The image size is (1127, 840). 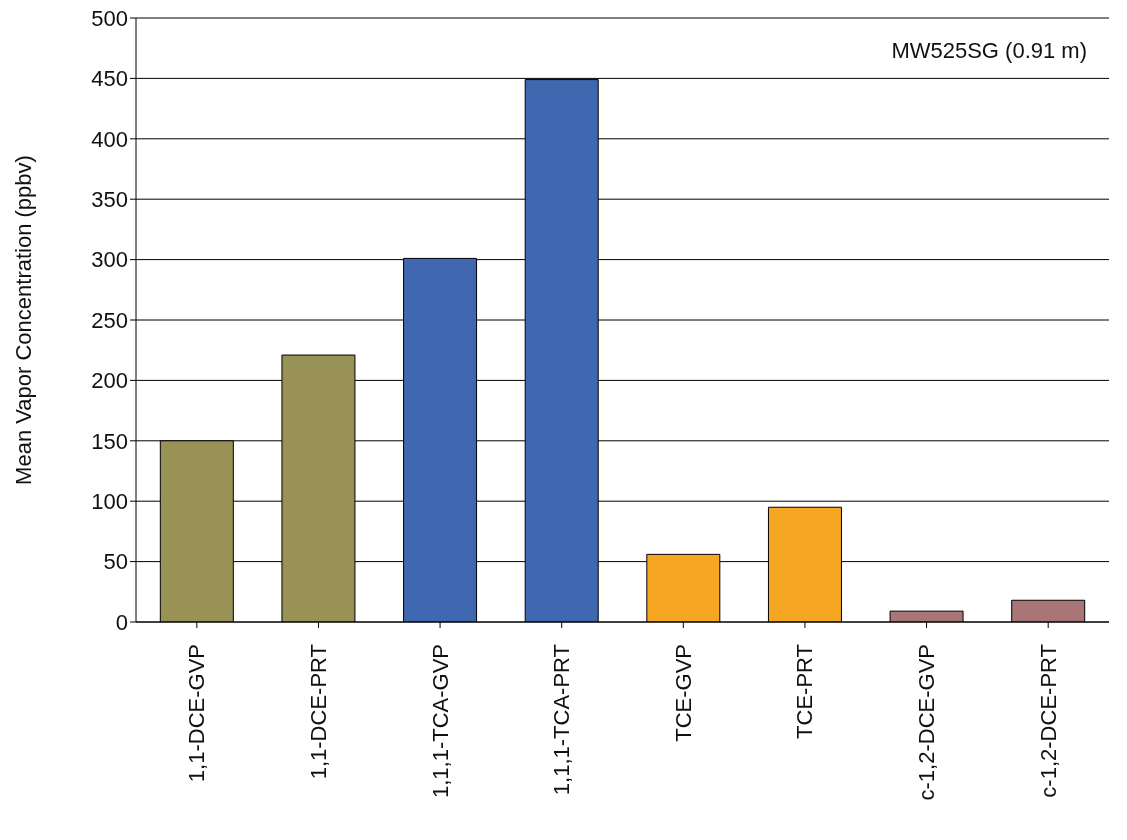 What do you see at coordinates (109, 79) in the screenshot?
I see `y-tick-label: 450` at bounding box center [109, 79].